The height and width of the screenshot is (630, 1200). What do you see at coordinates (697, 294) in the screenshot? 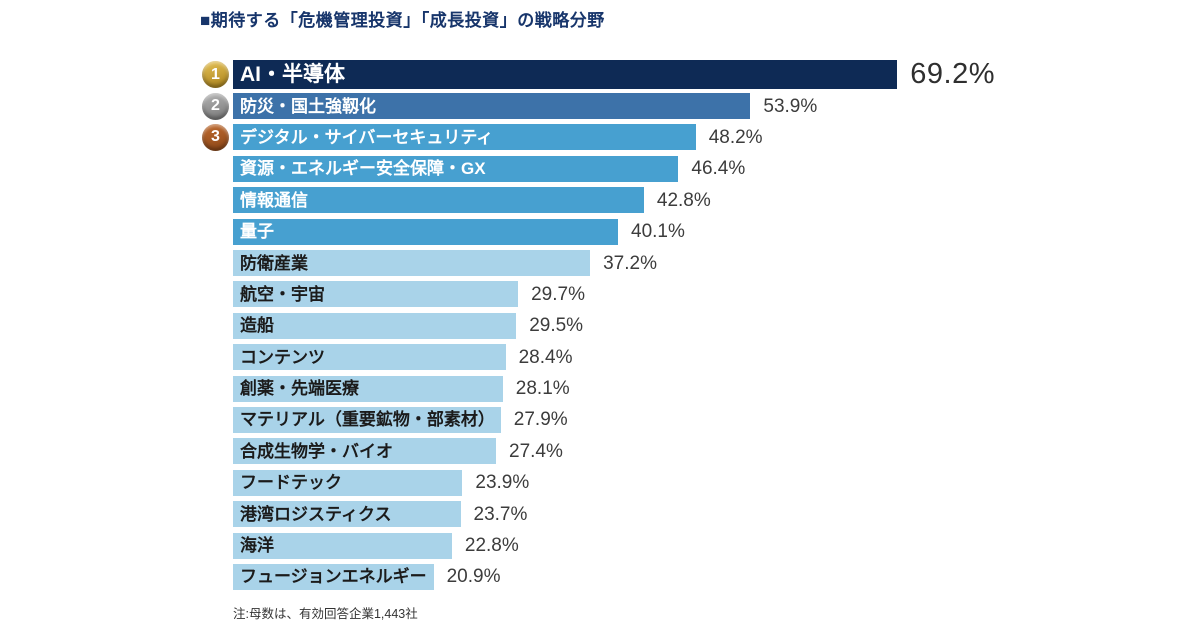
I see `bar-row: 航空・宇宙 29.7%` at bounding box center [697, 294].